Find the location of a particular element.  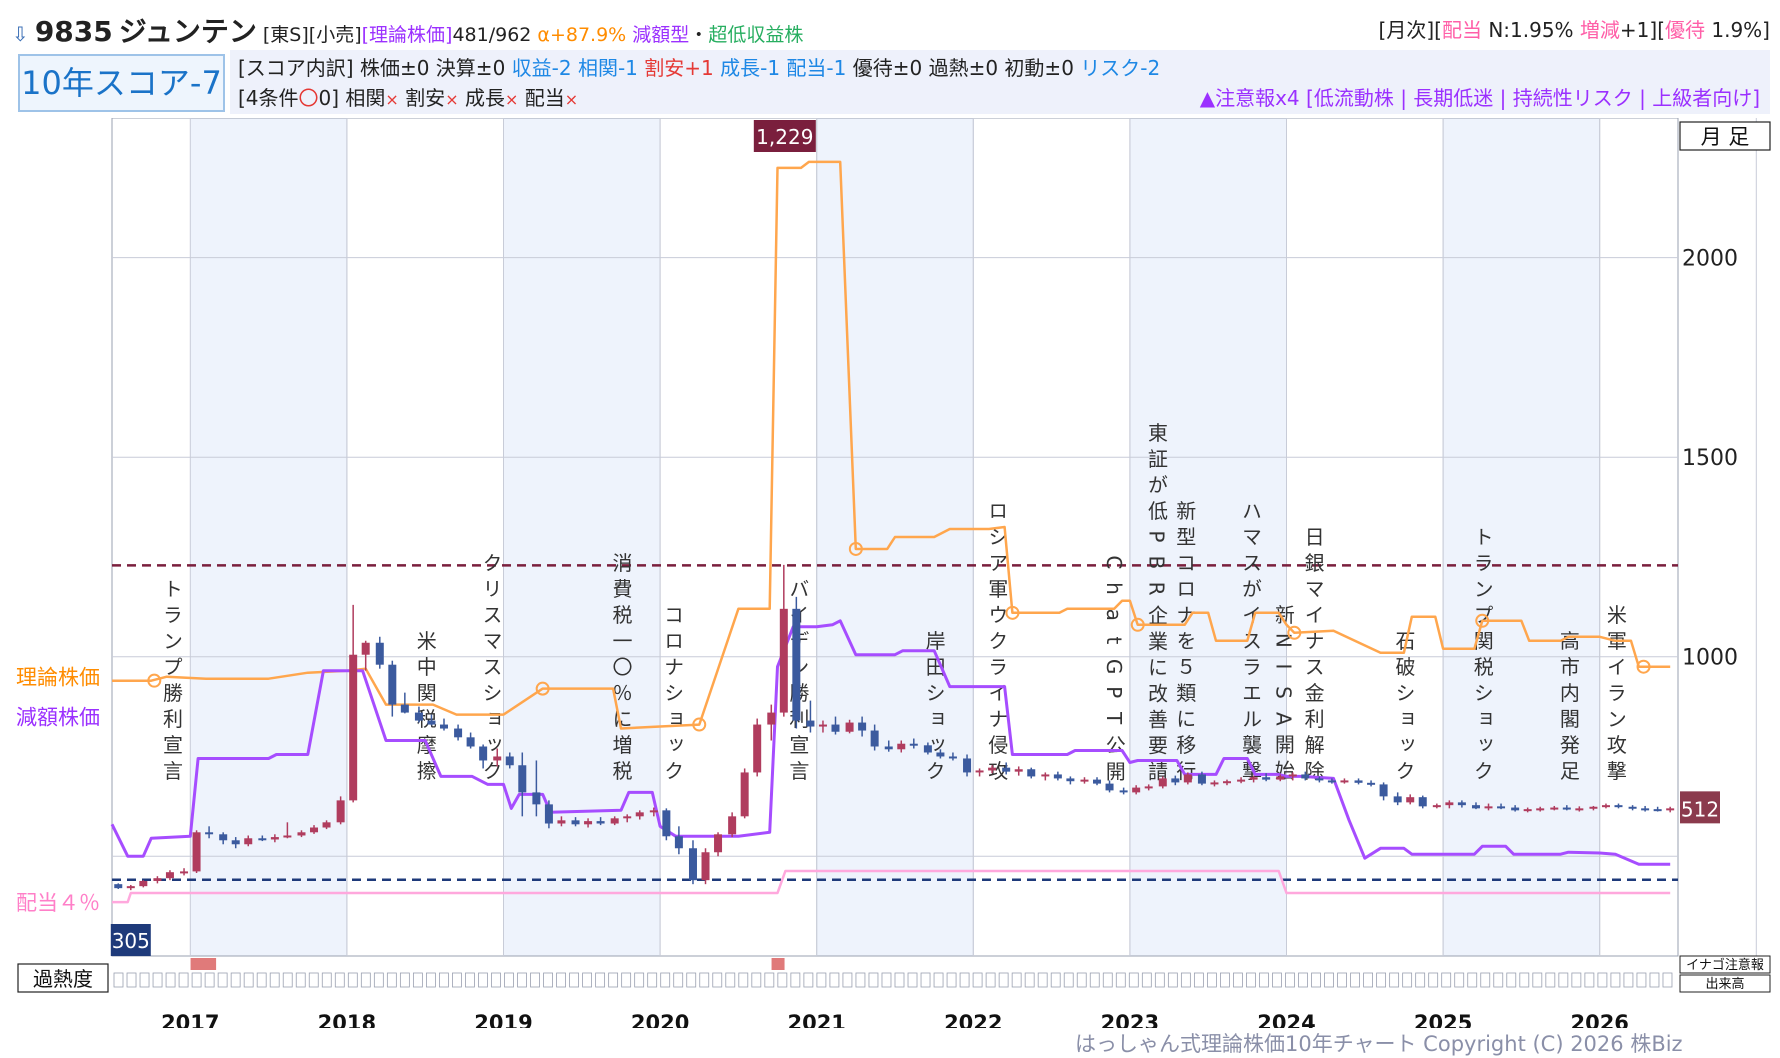

event-label-char: 証 is located at coordinates (1157, 458).